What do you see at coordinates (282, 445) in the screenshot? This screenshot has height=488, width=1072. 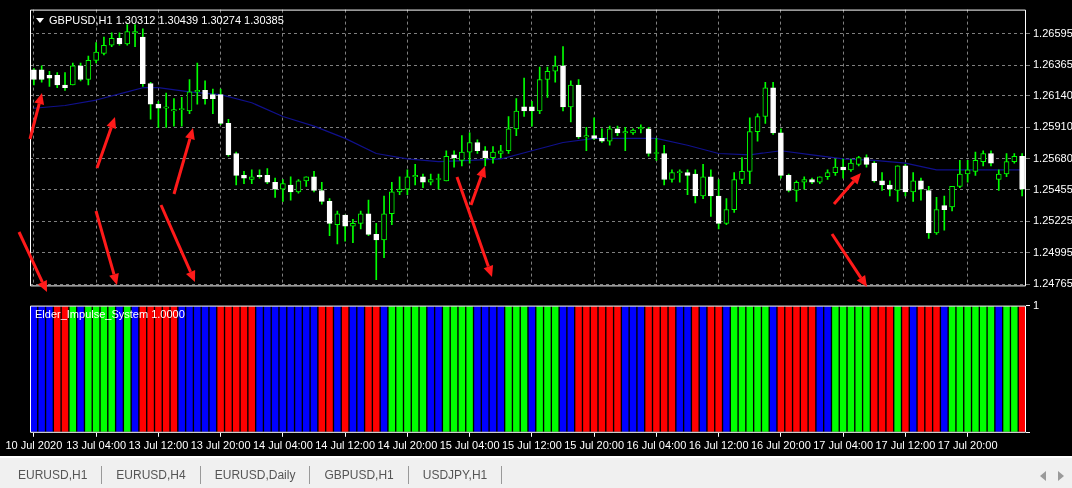 I see `x-tick-label: 14 Jul 04:00` at bounding box center [282, 445].